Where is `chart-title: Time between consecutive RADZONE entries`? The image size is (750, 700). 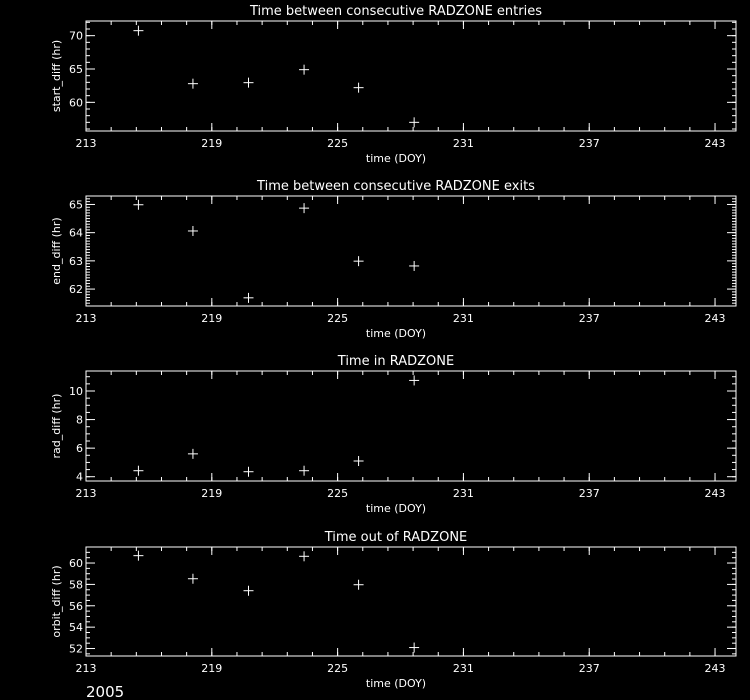 chart-title: Time between consecutive RADZONE entries is located at coordinates (395, 11).